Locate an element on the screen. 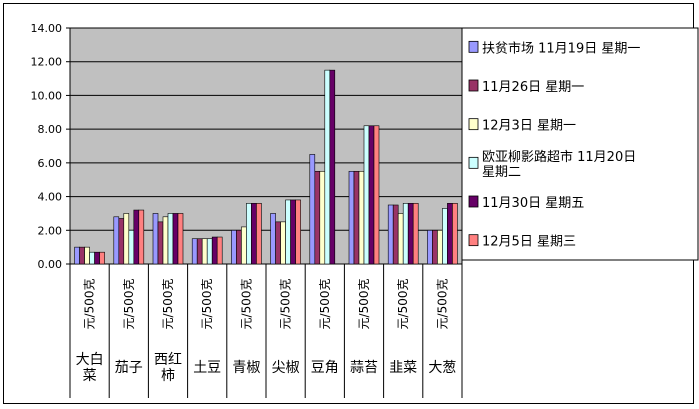  y-tick-label: 0.00 is located at coordinates (50, 264).